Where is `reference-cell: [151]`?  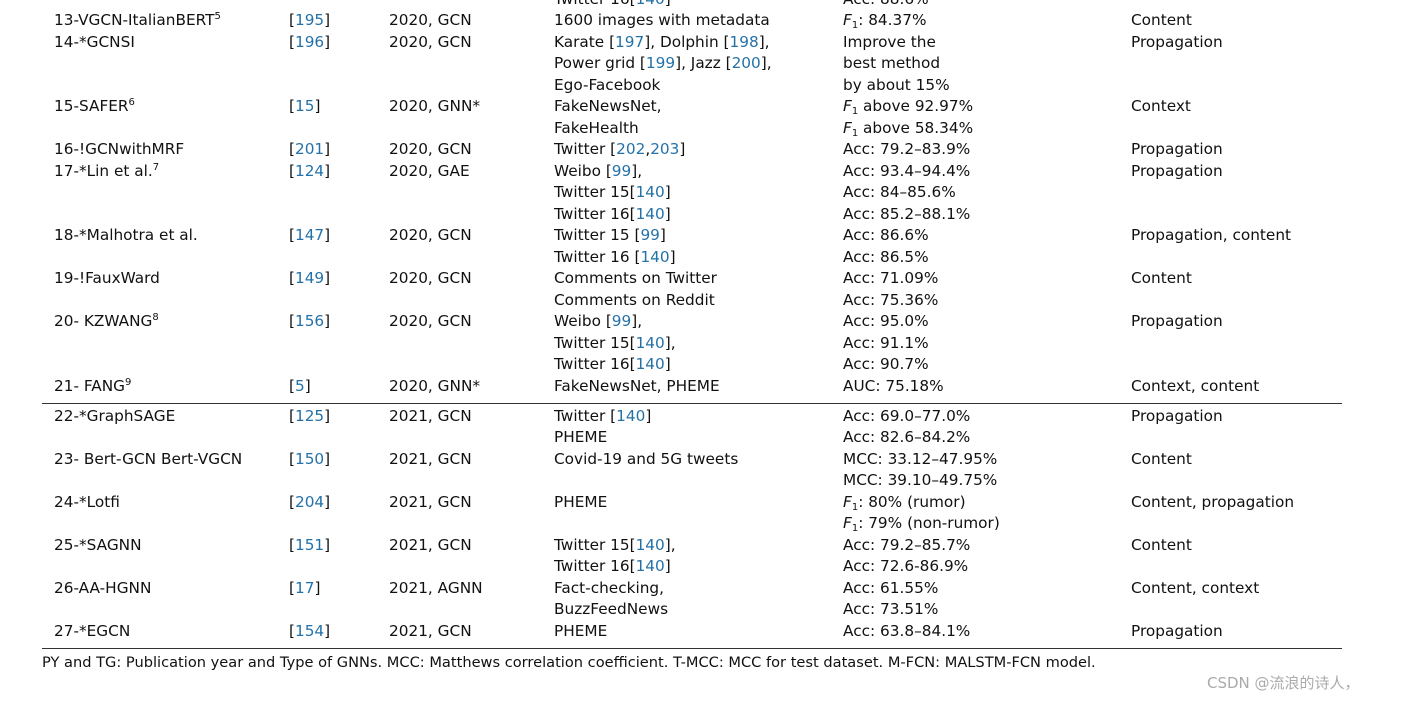
reference-cell: [151] is located at coordinates (309, 545).